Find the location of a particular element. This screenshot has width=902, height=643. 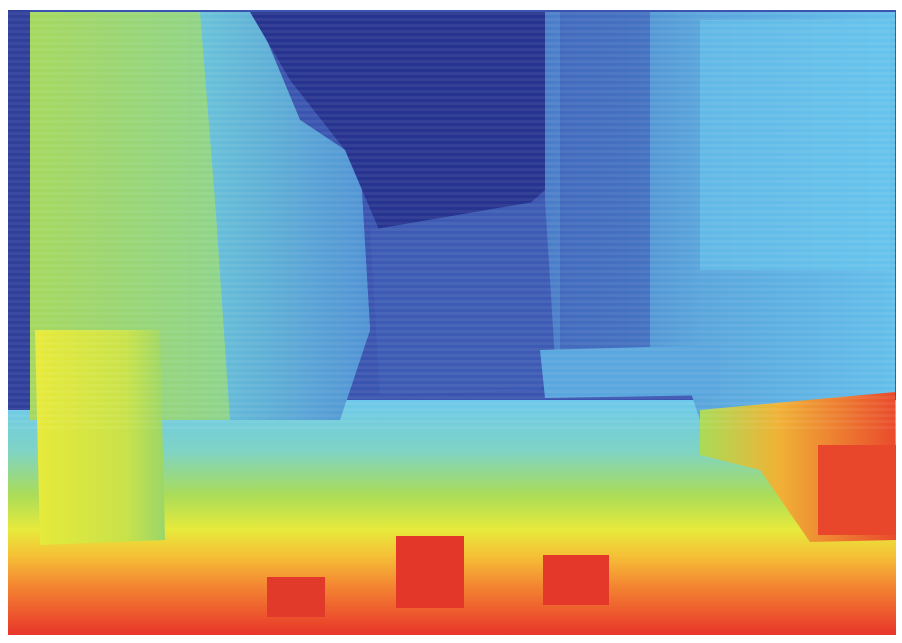

floor-object-right is located at coordinates (576, 580).